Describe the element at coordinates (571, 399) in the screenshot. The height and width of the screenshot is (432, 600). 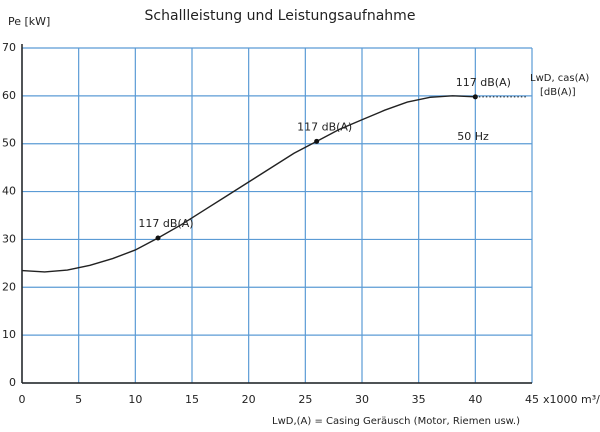
I see `x-axis-label: x1000 m³/h` at that location.